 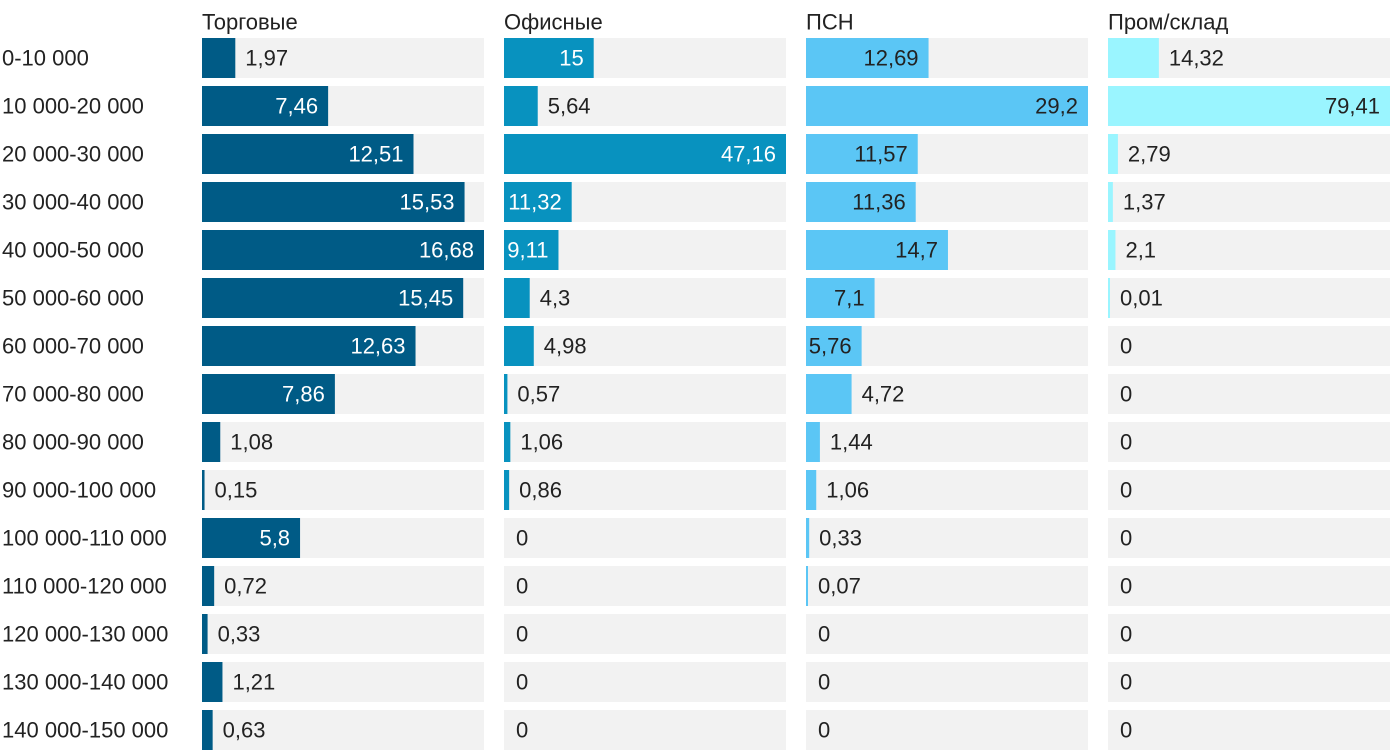 I want to click on data-label: 12,51, so click(x=375, y=154).